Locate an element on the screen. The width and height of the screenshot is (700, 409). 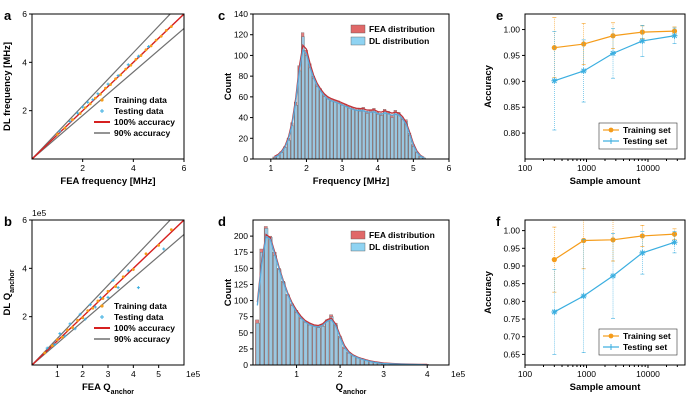
panel-letter: e is located at coordinates (499, 15).